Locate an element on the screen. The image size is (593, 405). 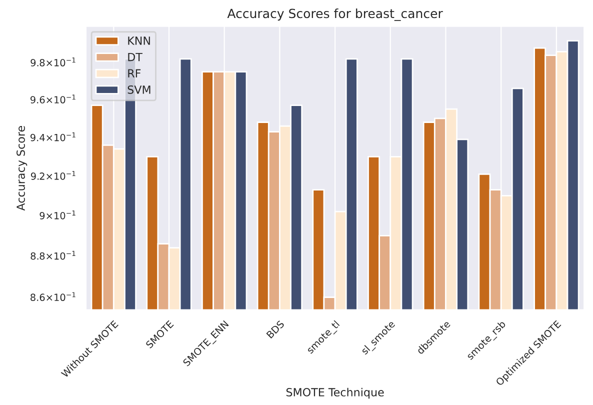
y-tick-label: 8.6×10$^{−1}$ is located at coordinates (53, 297).